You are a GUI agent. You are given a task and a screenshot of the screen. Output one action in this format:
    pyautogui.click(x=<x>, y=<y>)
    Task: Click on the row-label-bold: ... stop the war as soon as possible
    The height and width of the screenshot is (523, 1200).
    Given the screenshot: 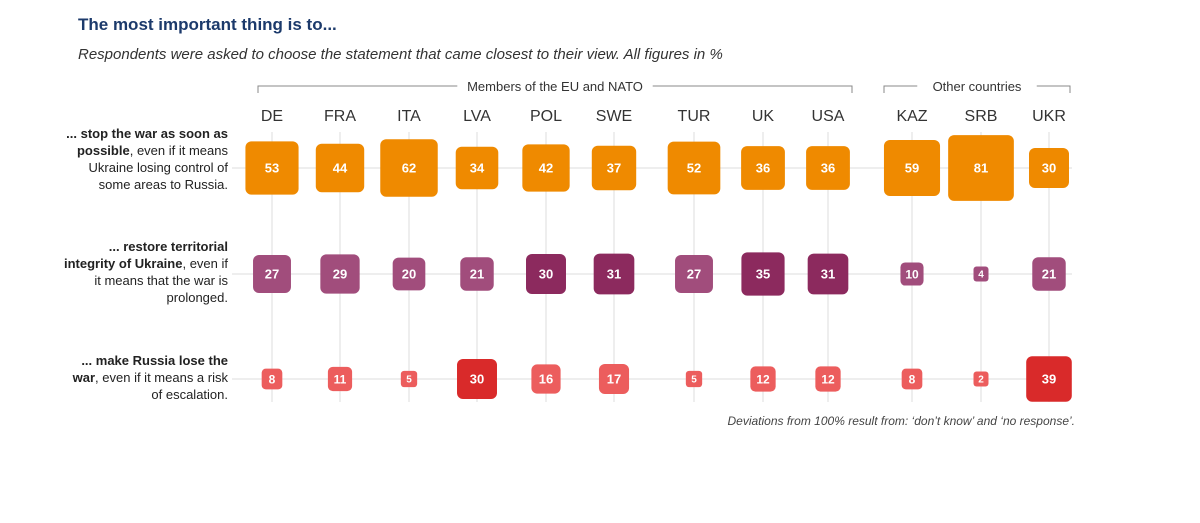 What is the action you would take?
    pyautogui.click(x=147, y=142)
    